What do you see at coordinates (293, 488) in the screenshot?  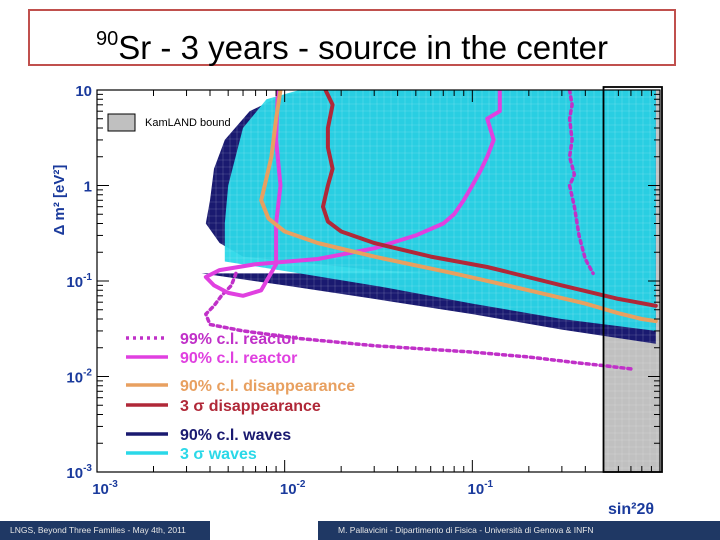 I see `x-tick-label: 10⁻²` at bounding box center [293, 488].